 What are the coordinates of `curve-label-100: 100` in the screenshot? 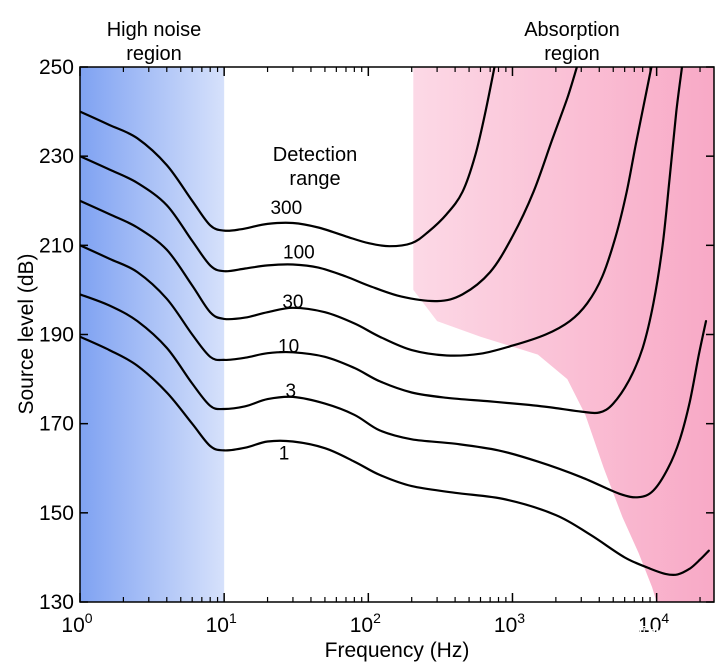 It's located at (299, 253).